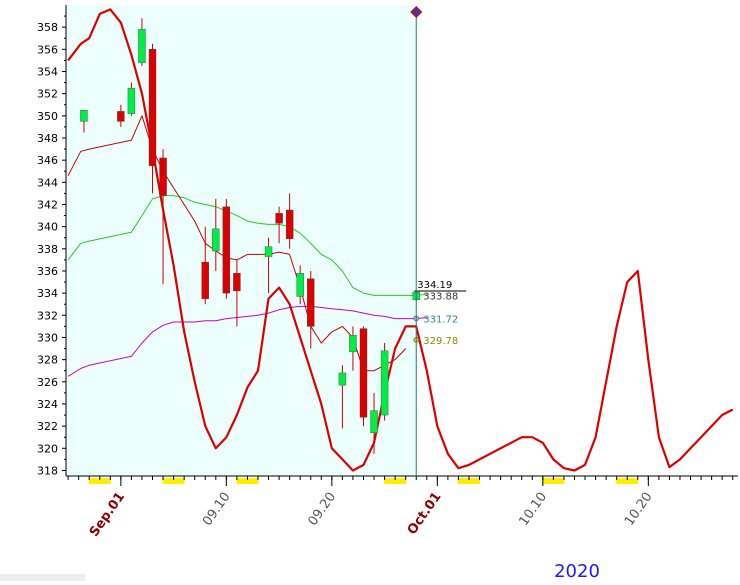 The width and height of the screenshot is (740, 585). Describe the element at coordinates (322, 509) in the screenshot. I see `x-tick-label: 09.20` at that location.